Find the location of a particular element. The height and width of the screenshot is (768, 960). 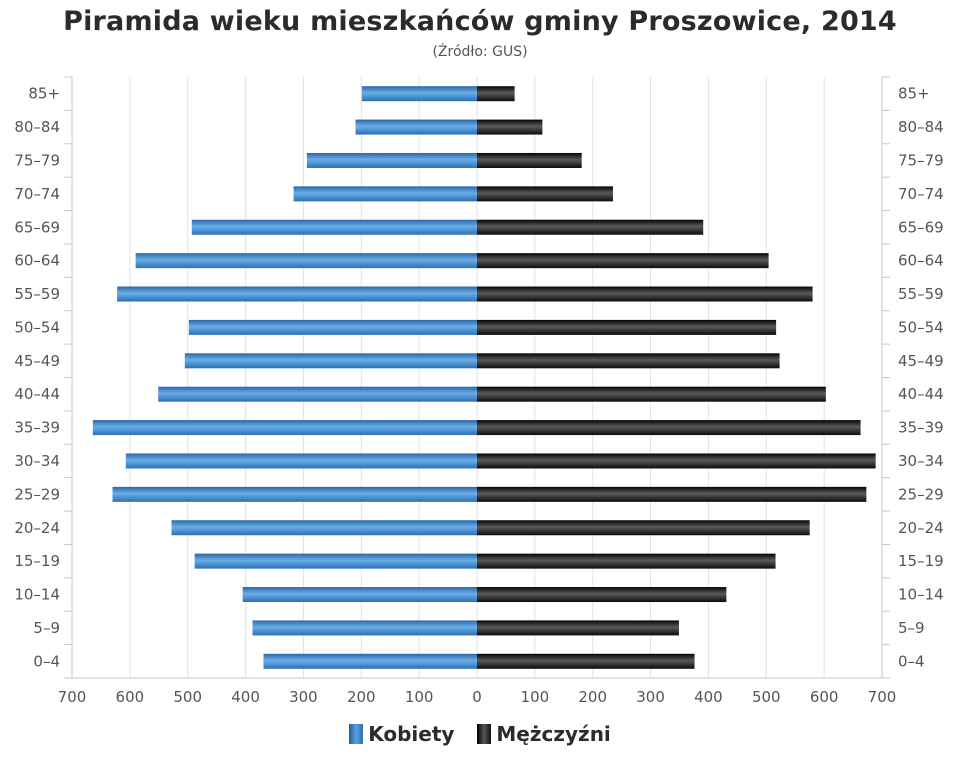

y-tick-label-right-5-9: 5–9 is located at coordinates (911, 628).